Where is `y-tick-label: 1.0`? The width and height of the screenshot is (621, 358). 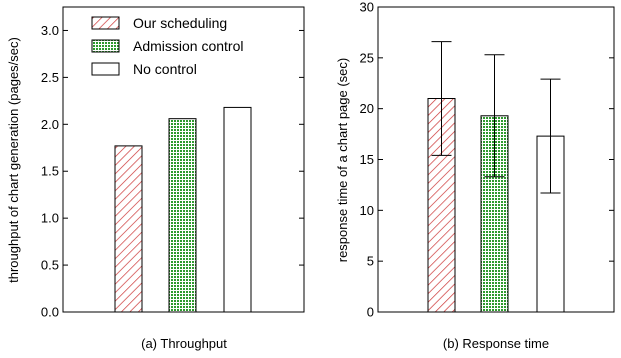 y-tick-label: 1.0 is located at coordinates (50, 218).